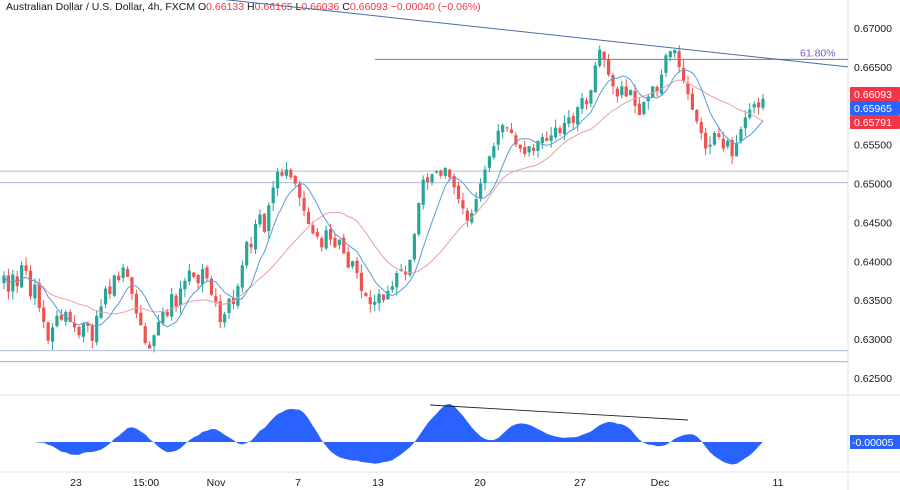 Image resolution: width=900 pixels, height=490 pixels. Describe the element at coordinates (320, 7) in the screenshot. I see `low-value: 0.66036` at that location.